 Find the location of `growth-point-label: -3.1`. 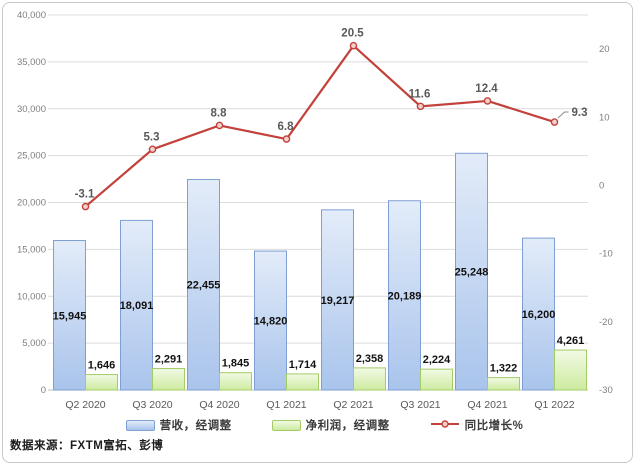

growth-point-label: -3.1 is located at coordinates (85, 195).